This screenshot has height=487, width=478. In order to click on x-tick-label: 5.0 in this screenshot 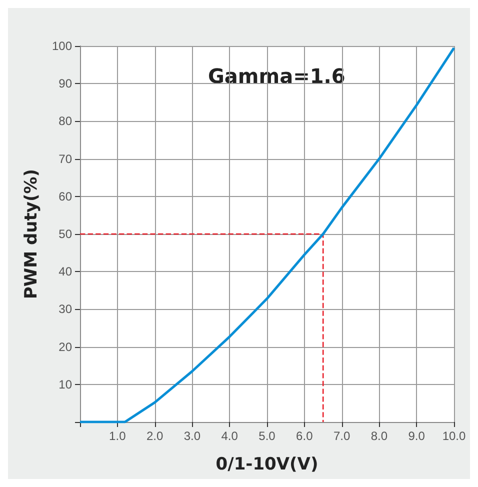, I will do `click(267, 436)`.